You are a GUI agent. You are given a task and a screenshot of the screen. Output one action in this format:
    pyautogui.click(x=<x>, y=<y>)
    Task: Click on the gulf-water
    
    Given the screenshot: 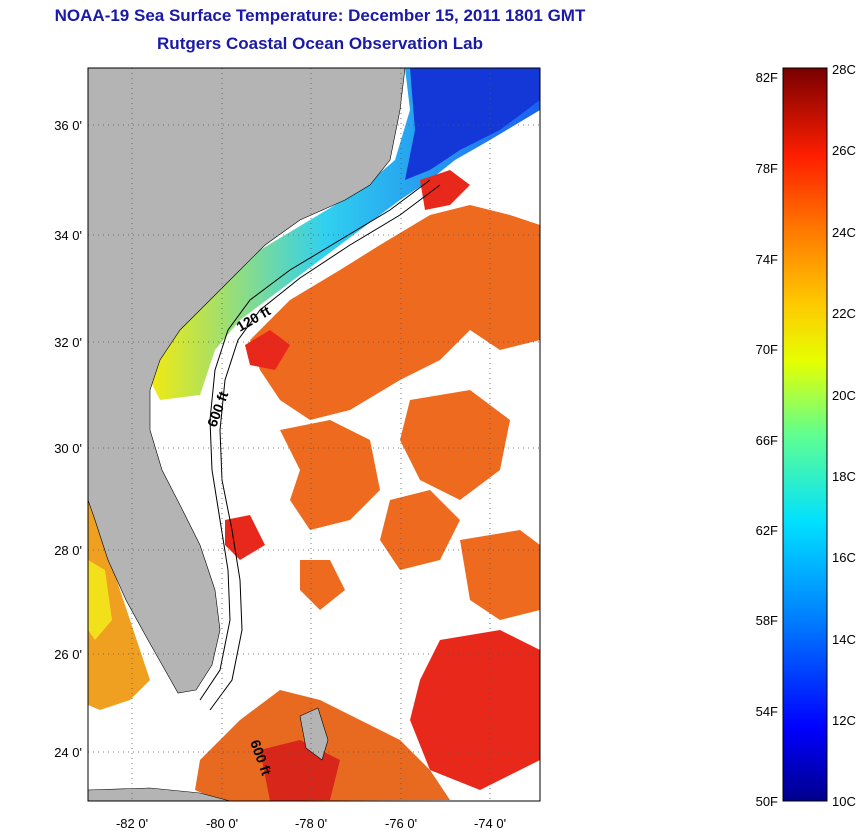 What is the action you would take?
    pyautogui.click(x=119, y=605)
    